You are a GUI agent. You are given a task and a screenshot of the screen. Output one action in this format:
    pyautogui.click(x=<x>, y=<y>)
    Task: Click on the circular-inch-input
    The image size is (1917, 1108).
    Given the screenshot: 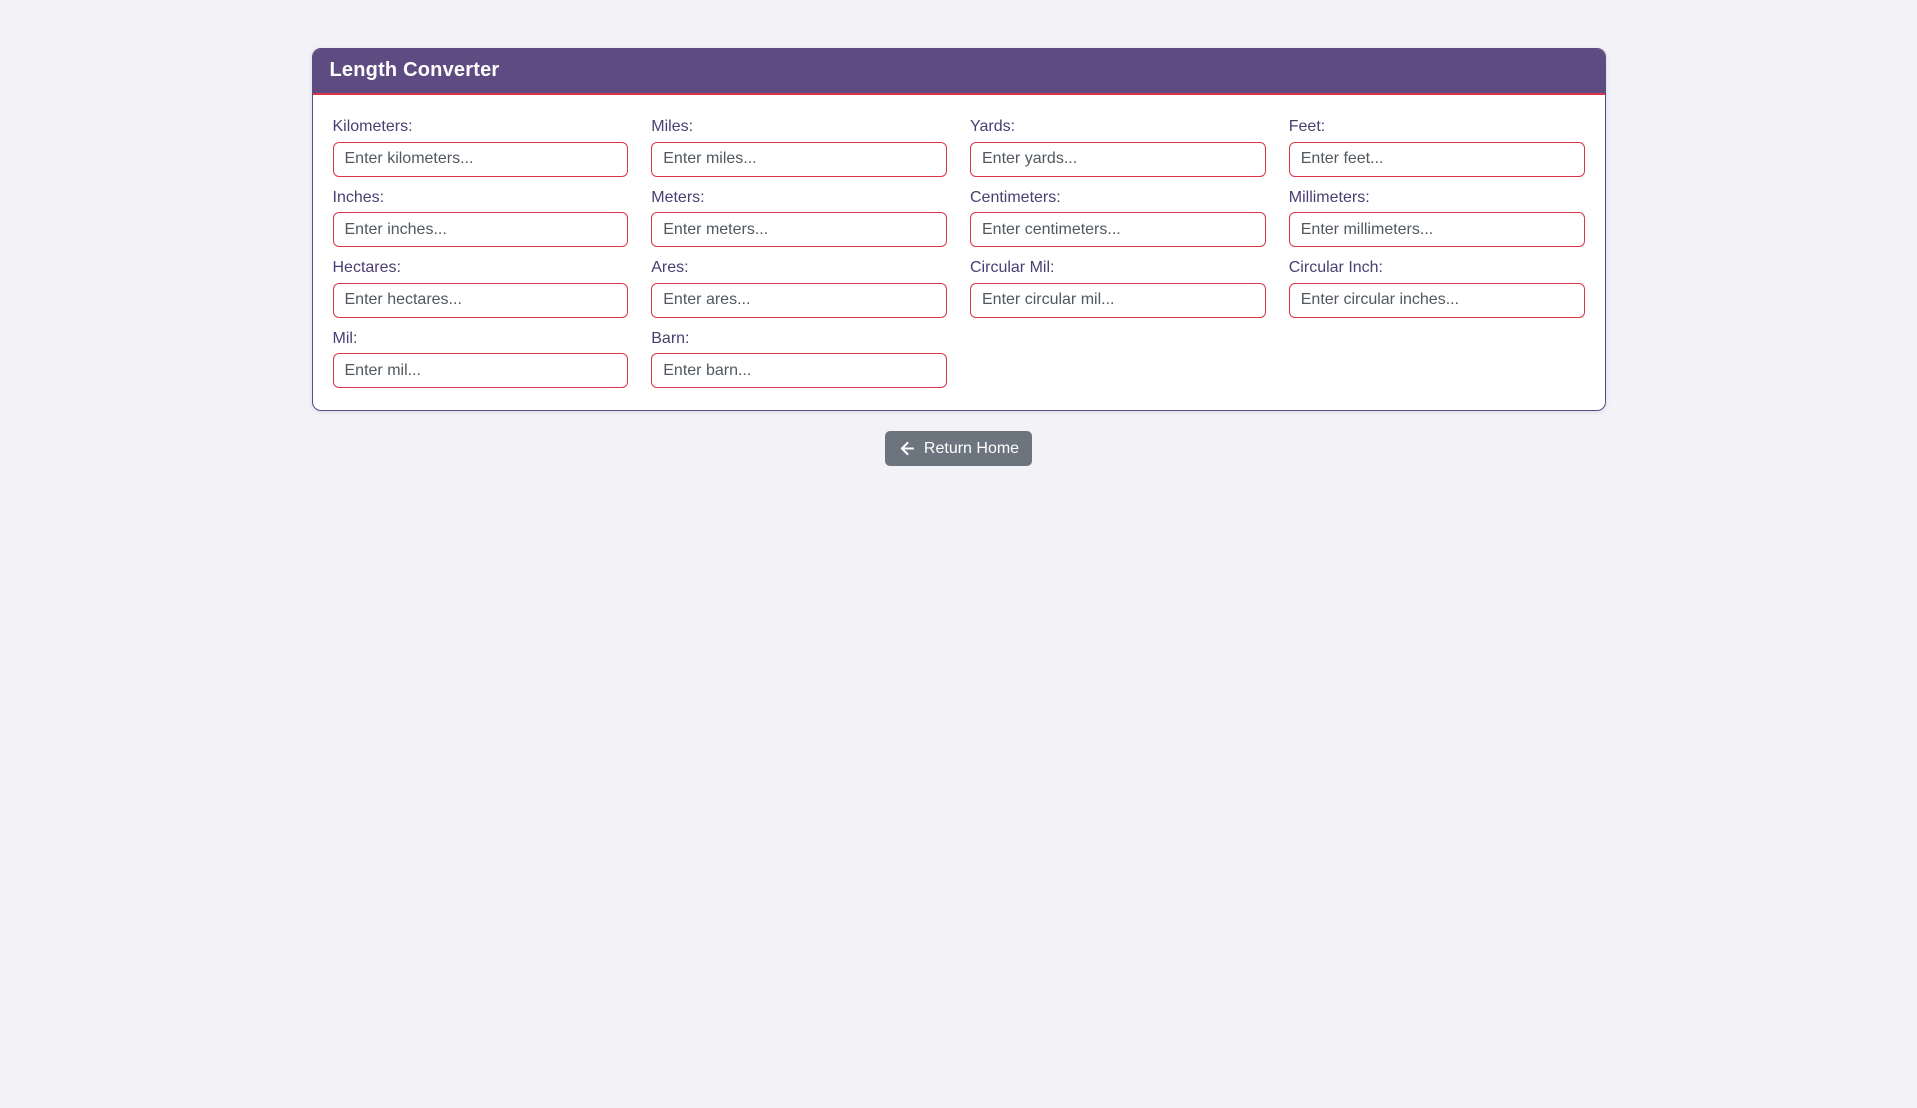 What is the action you would take?
    pyautogui.click(x=1436, y=300)
    